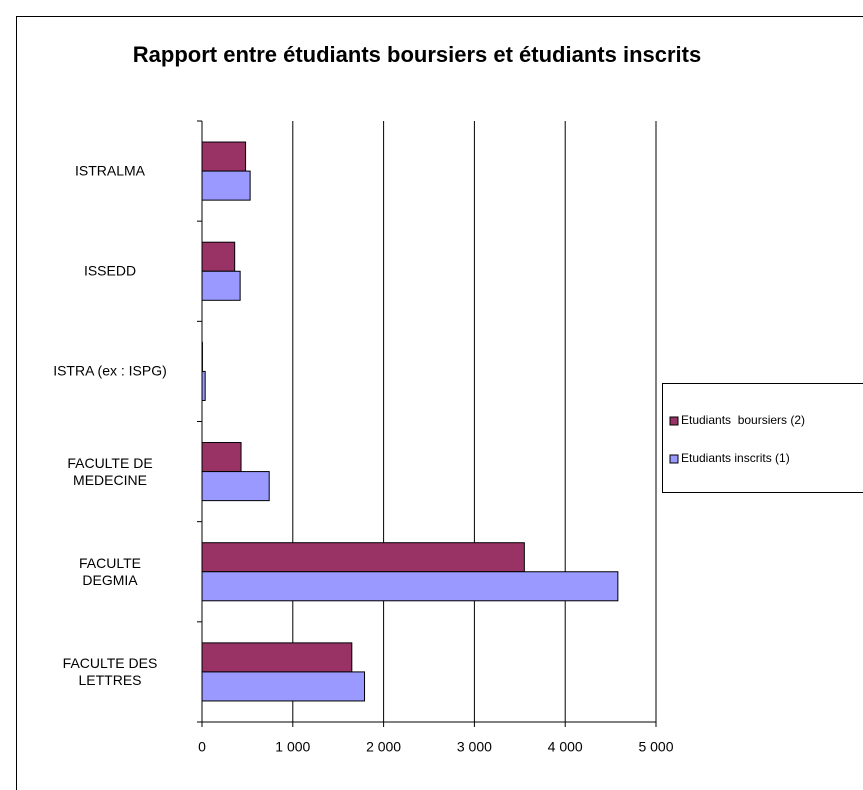 Image resolution: width=863 pixels, height=790 pixels. I want to click on y-tick-label: ISSEDD, so click(110, 270).